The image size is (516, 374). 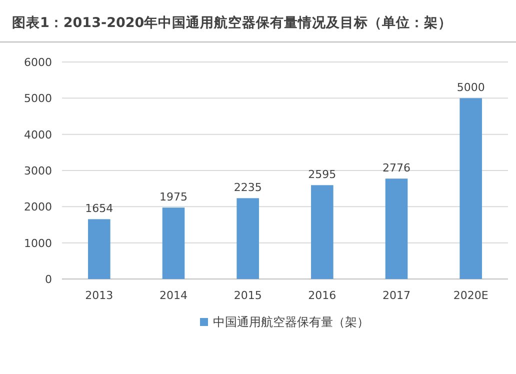 What do you see at coordinates (284, 322) in the screenshot?
I see `legend: 中国通用航空器保有量（架）` at bounding box center [284, 322].